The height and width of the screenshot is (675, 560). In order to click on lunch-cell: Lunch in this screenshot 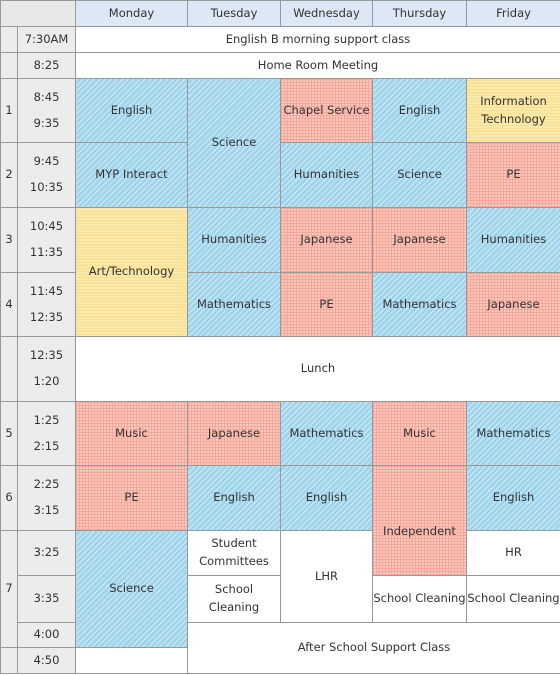, I will do `click(317, 369)`.